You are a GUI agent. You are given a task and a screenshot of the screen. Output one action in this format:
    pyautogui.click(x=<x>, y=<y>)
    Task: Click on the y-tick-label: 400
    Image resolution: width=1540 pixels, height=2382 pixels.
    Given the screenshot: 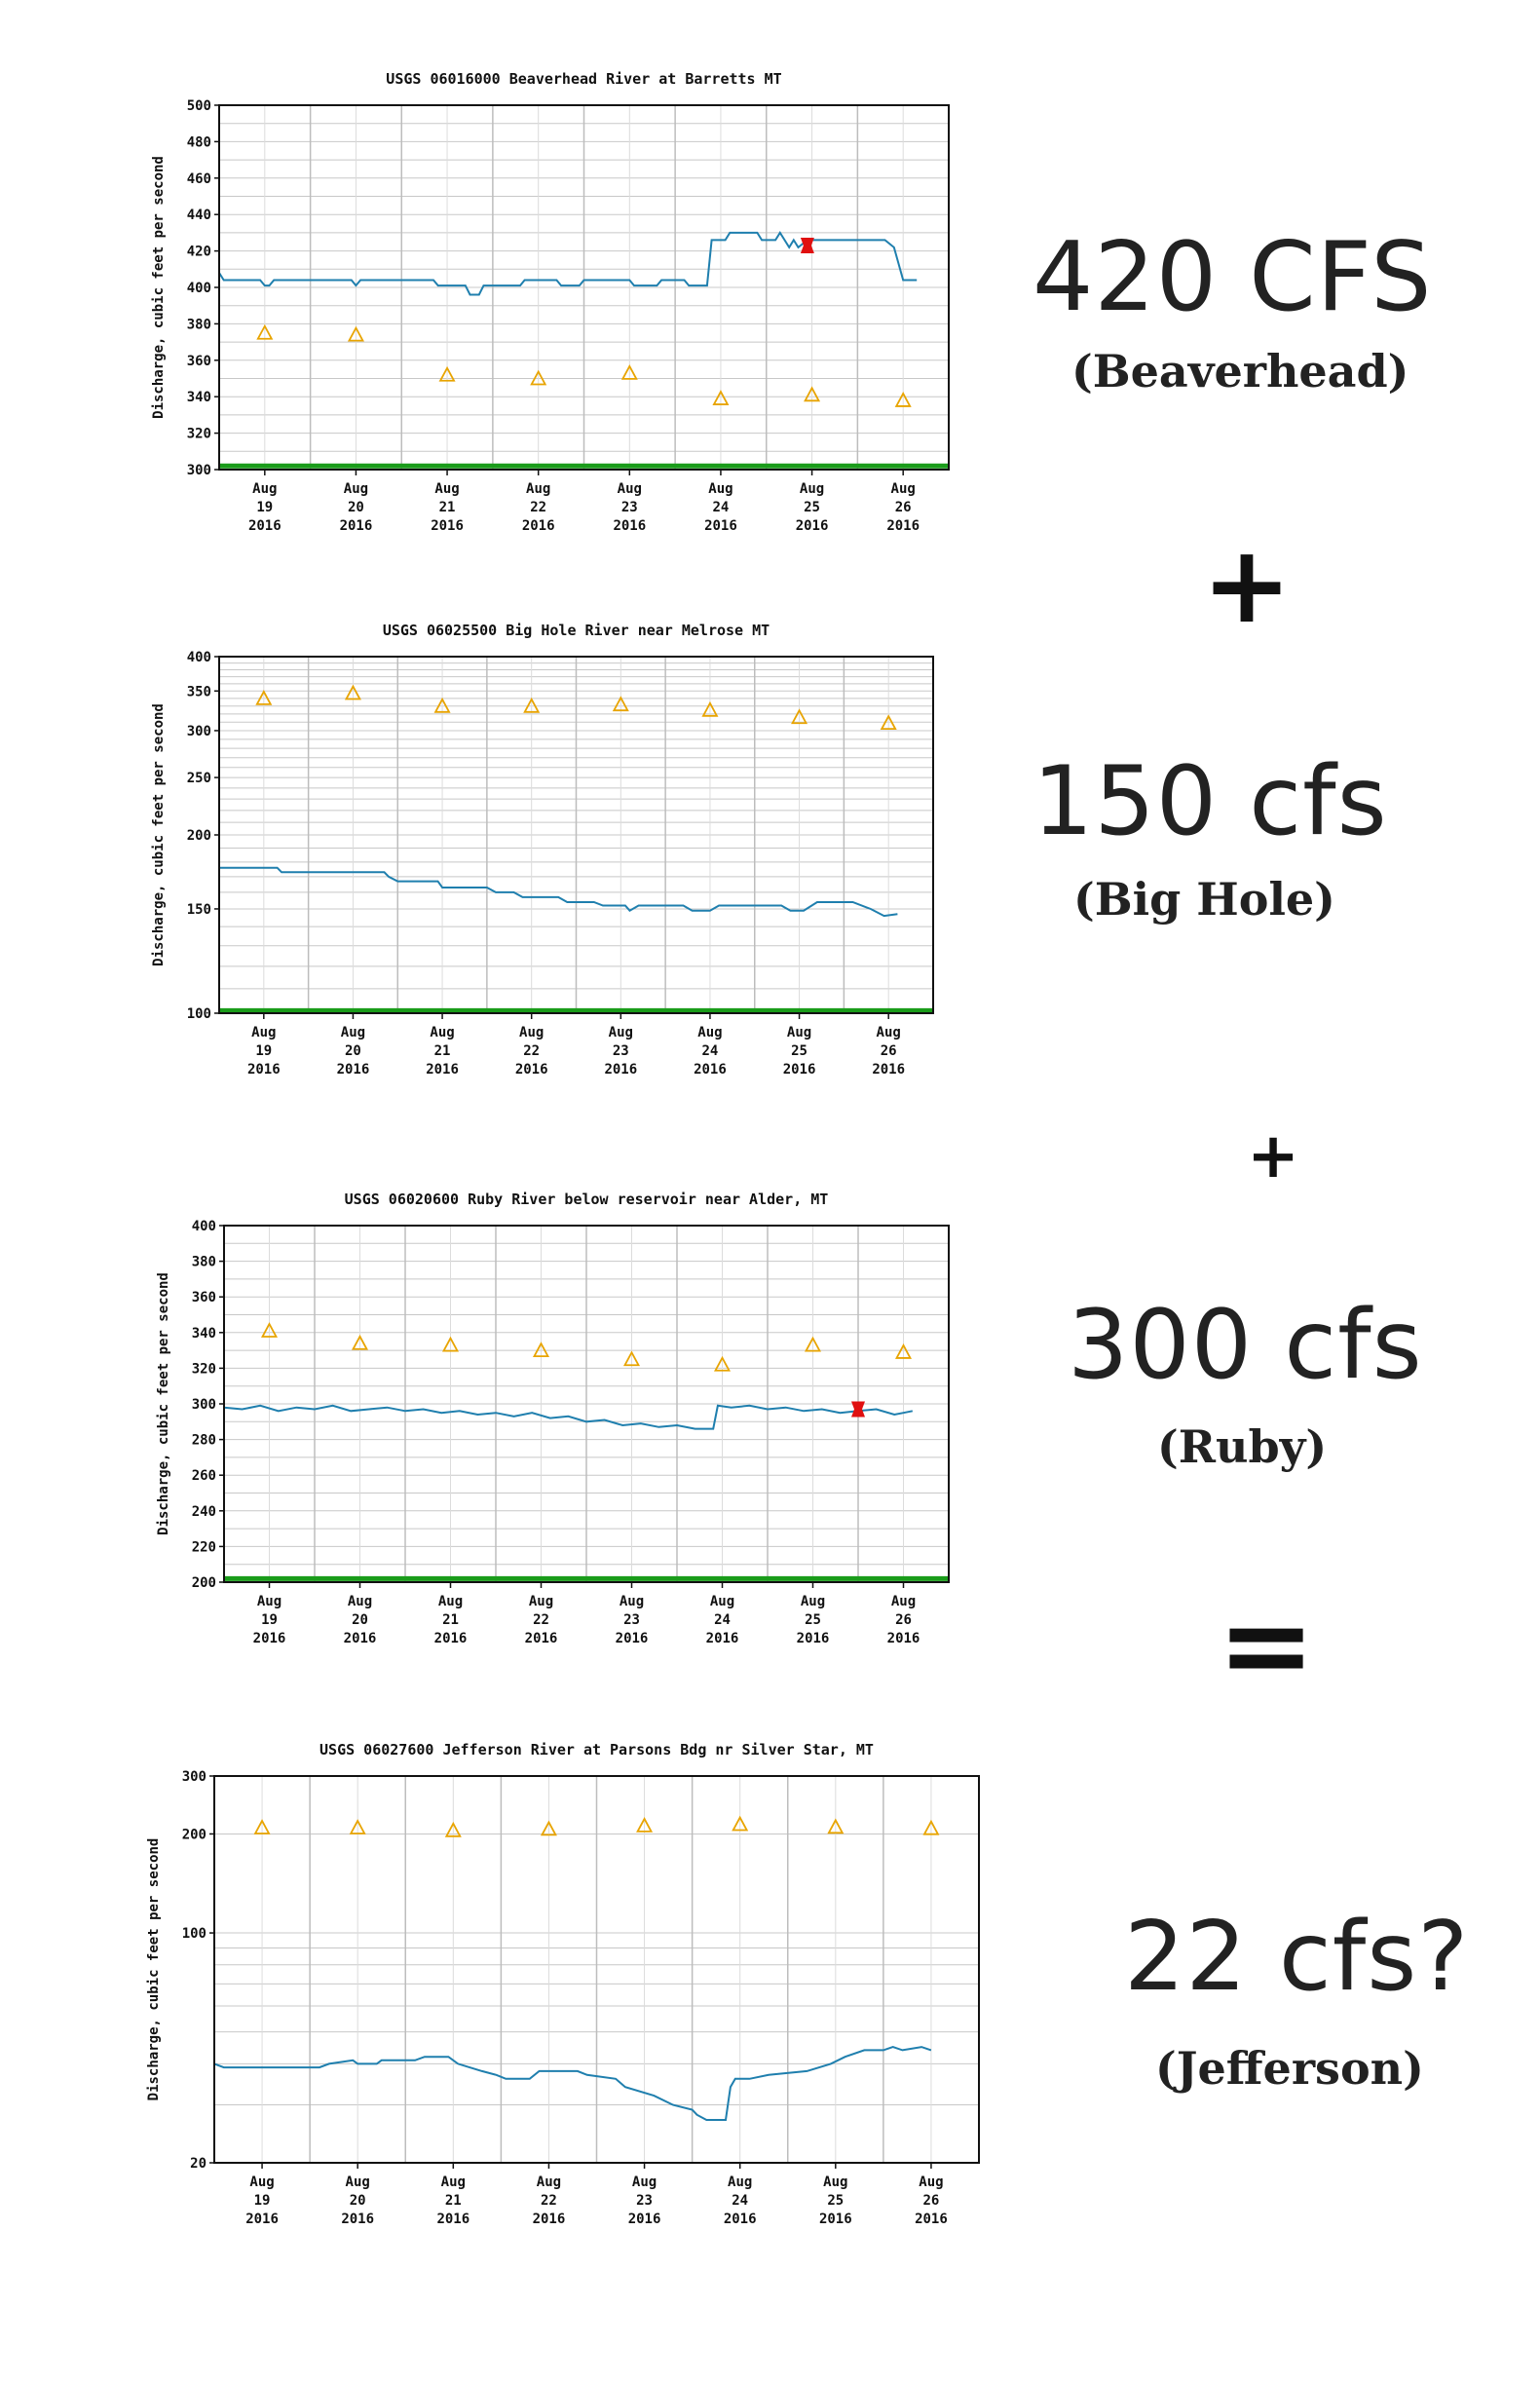 What is the action you would take?
    pyautogui.click(x=199, y=289)
    